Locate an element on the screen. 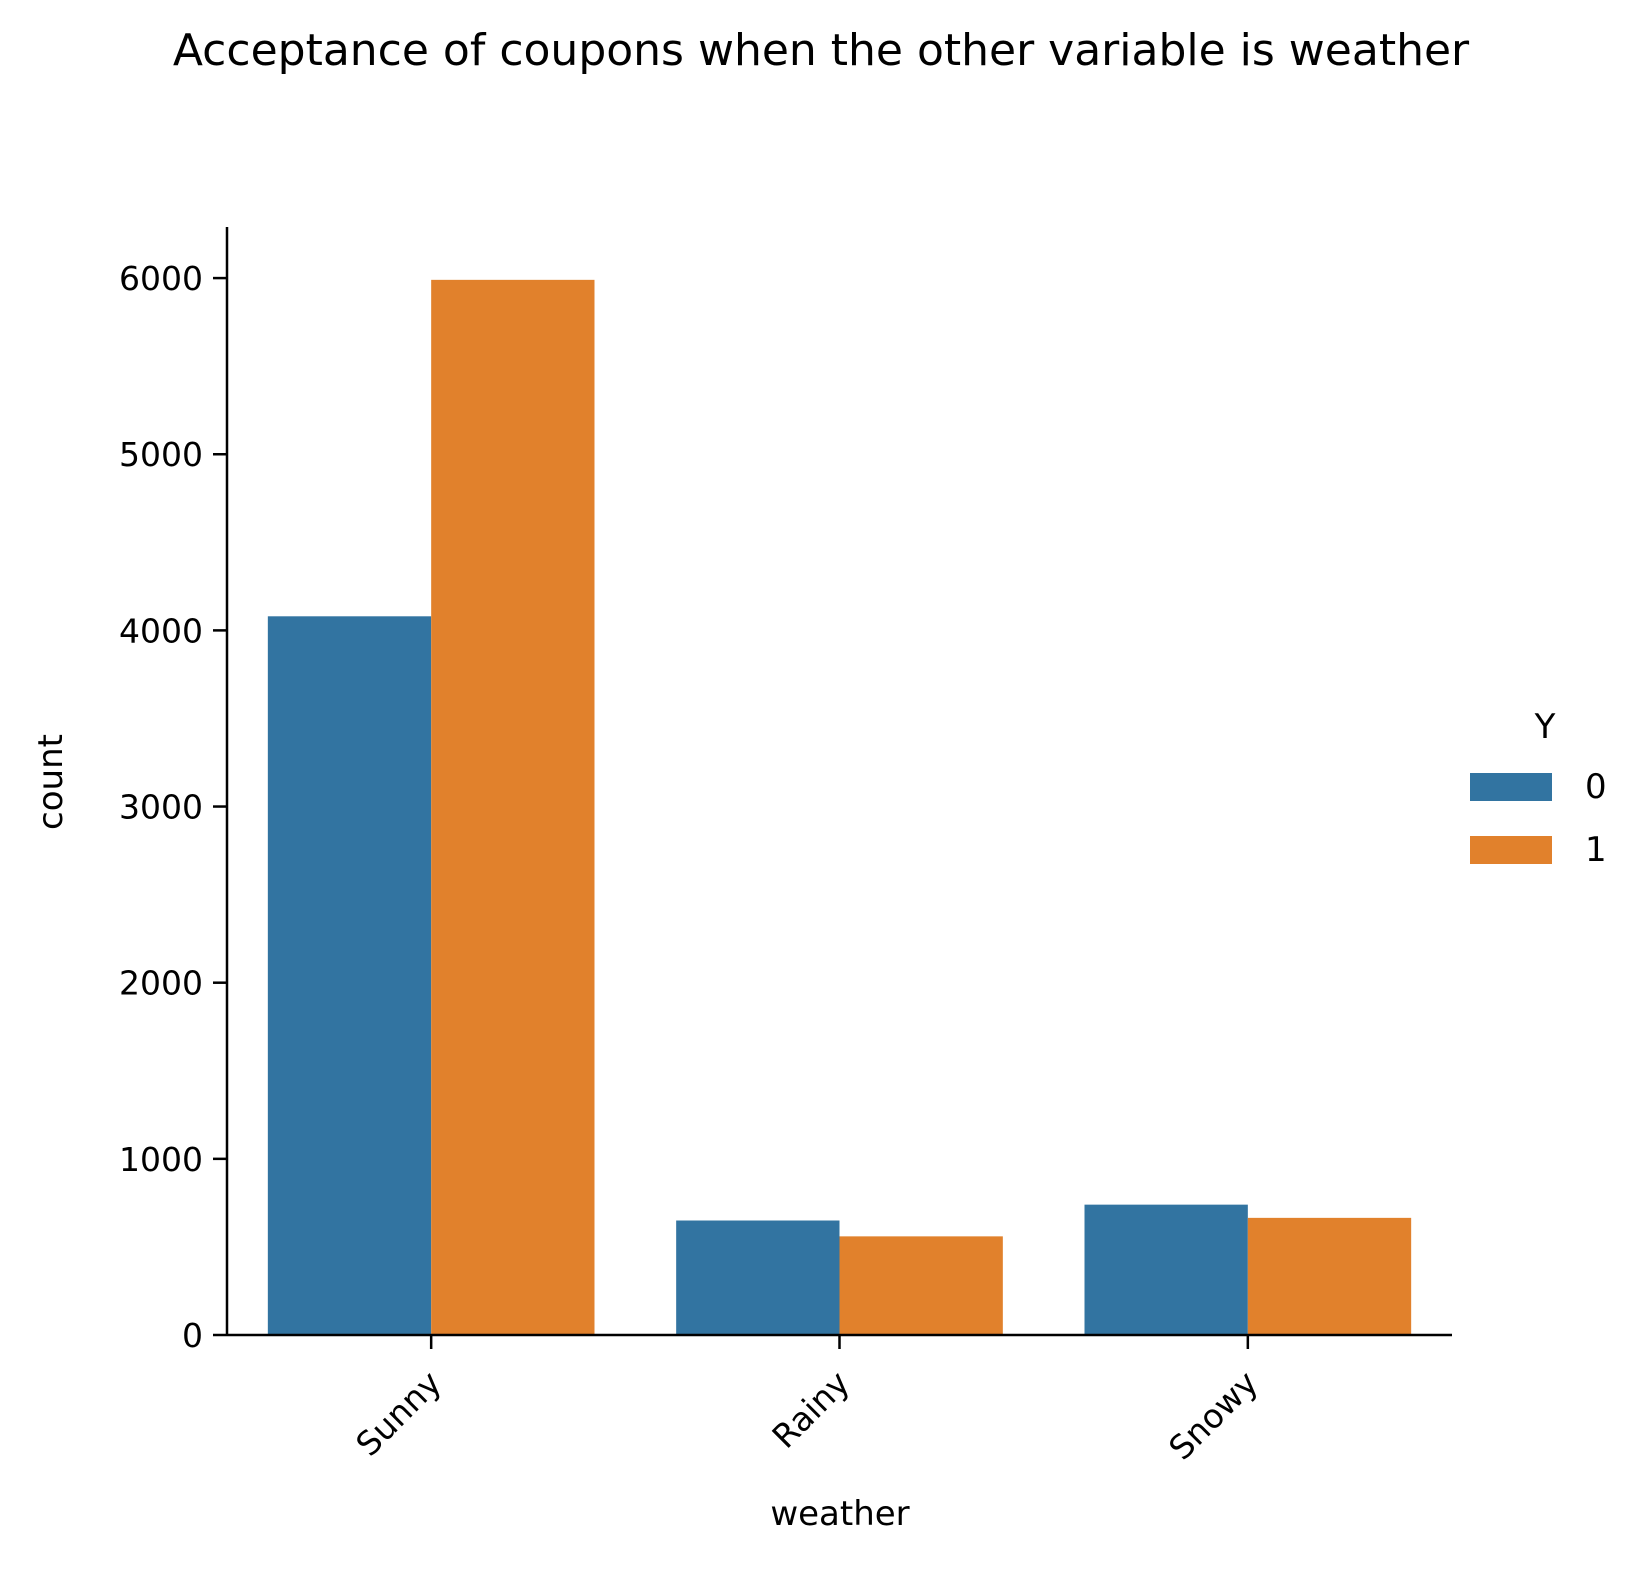 The image size is (1643, 1569). y-axis: 0 1000 2000 3000 4000 5000 6000 is located at coordinates (174, 791).